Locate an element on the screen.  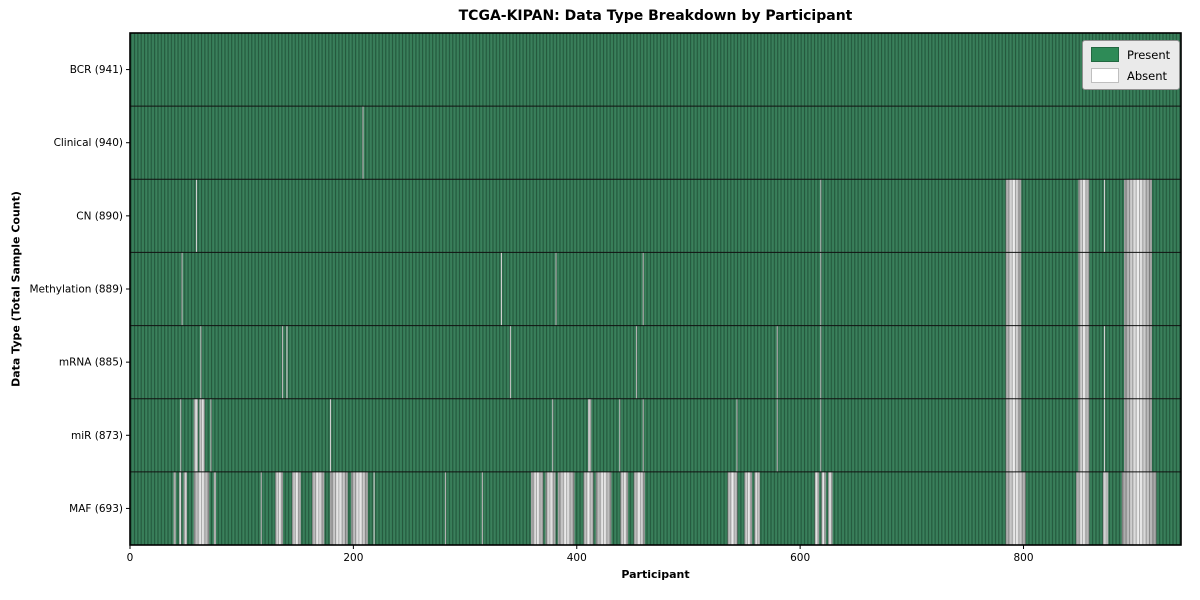
y-tick-label: MAF (693) is located at coordinates (96, 509).